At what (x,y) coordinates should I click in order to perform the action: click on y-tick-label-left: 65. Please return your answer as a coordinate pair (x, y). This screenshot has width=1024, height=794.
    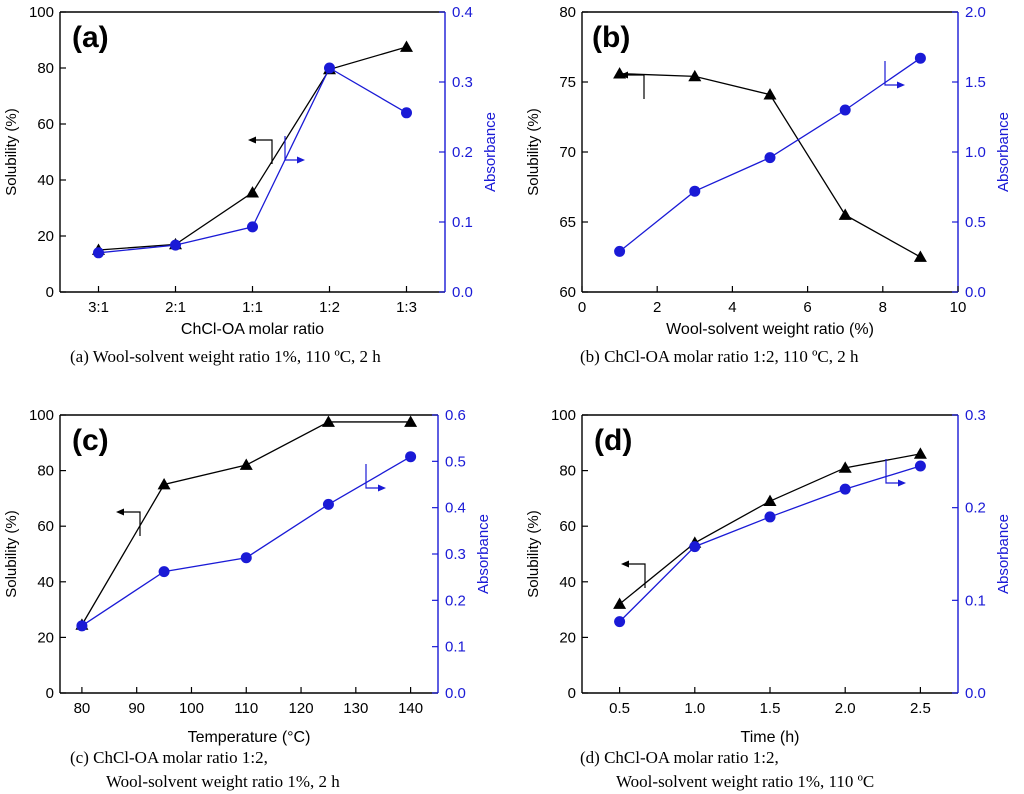
    Looking at the image, I should click on (567, 222).